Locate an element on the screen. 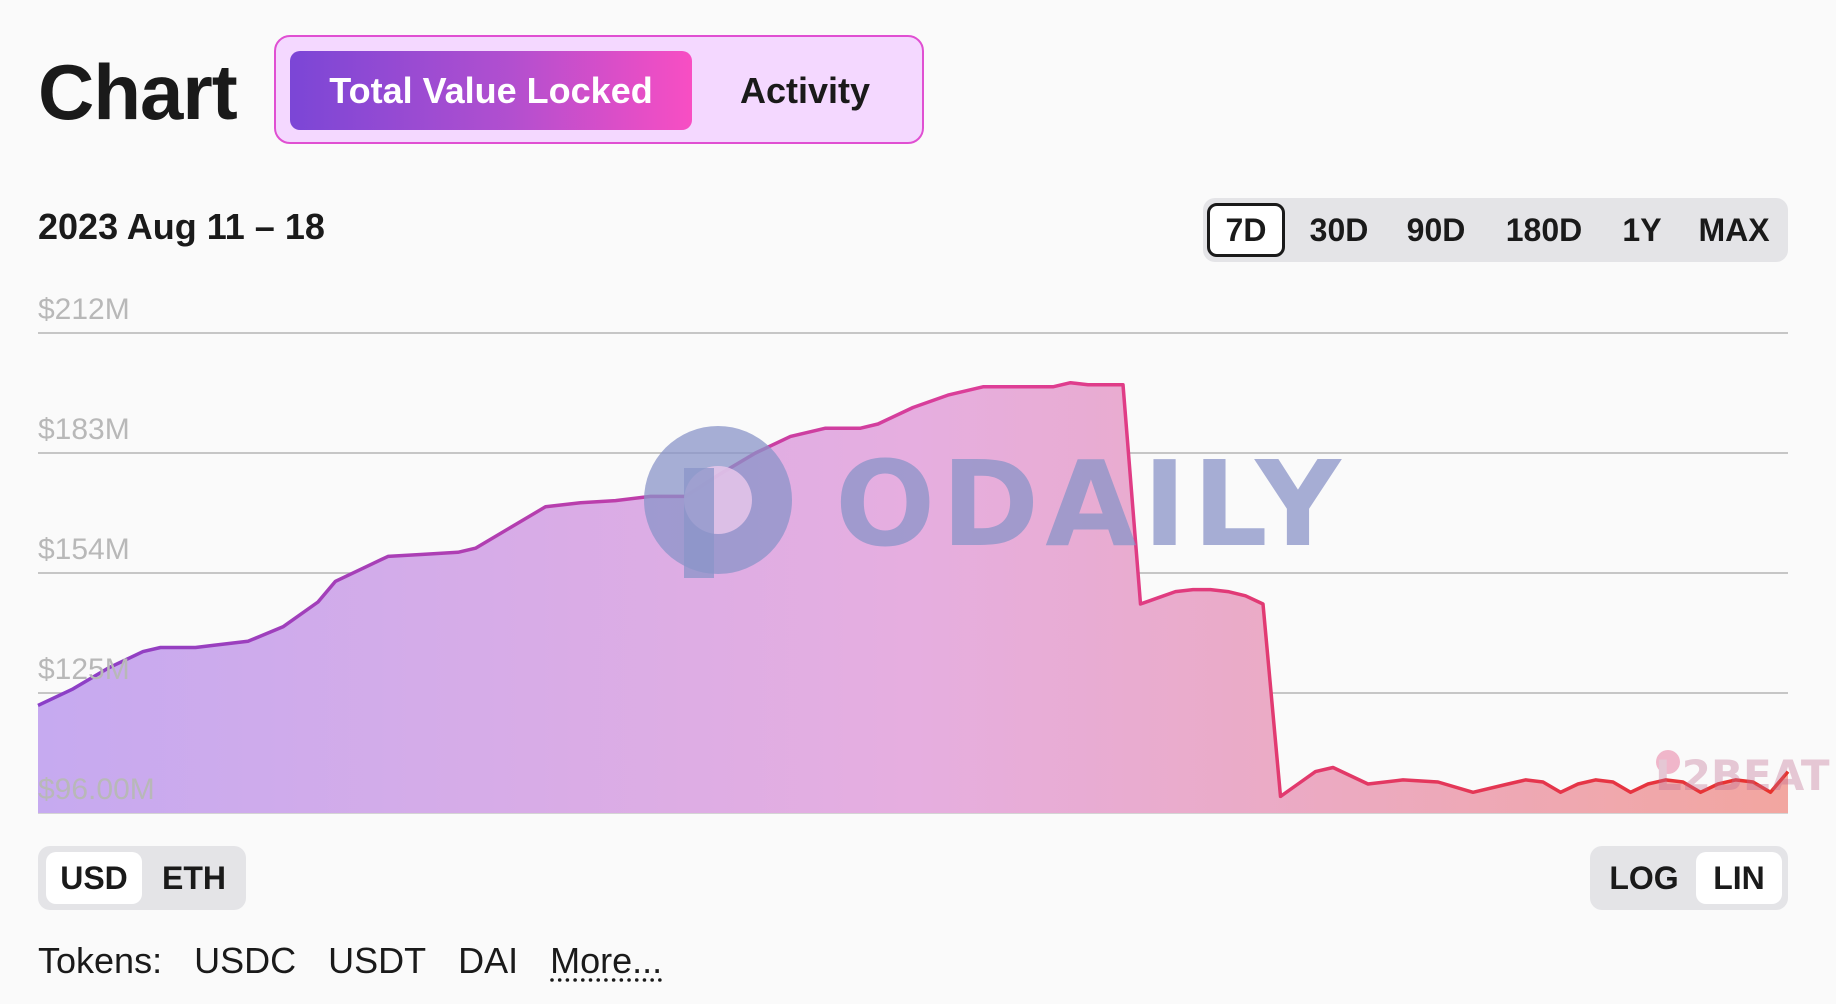  tab-activity: Activity is located at coordinates (805, 90).